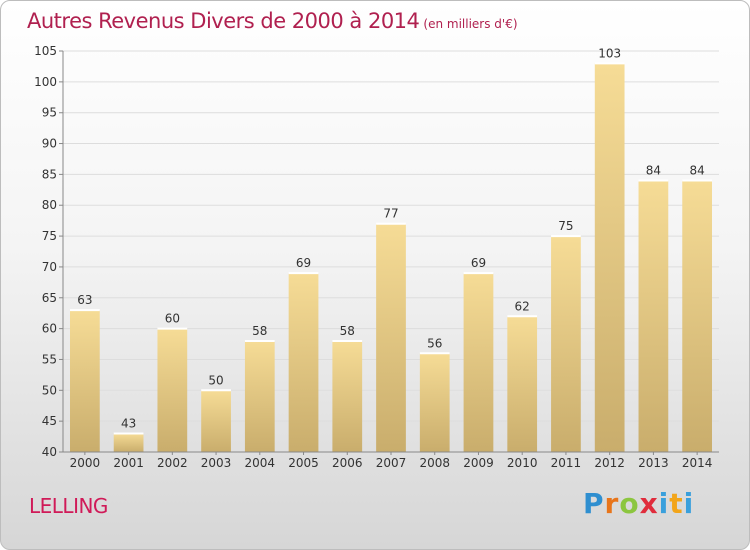 Image resolution: width=750 pixels, height=550 pixels. What do you see at coordinates (478, 362) in the screenshot?
I see `bar-2009` at bounding box center [478, 362].